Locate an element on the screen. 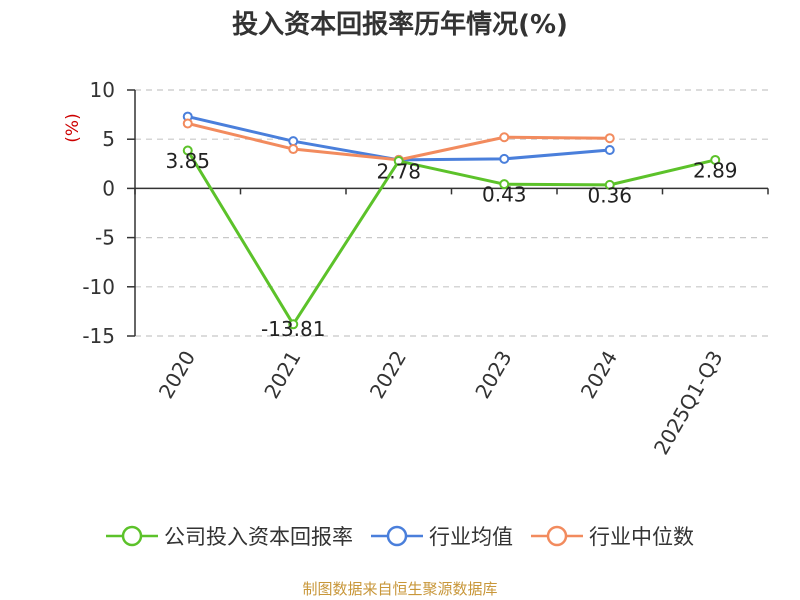 The width and height of the screenshot is (800, 600). legend-item-industry-median: 行业中位数 is located at coordinates (612, 536).